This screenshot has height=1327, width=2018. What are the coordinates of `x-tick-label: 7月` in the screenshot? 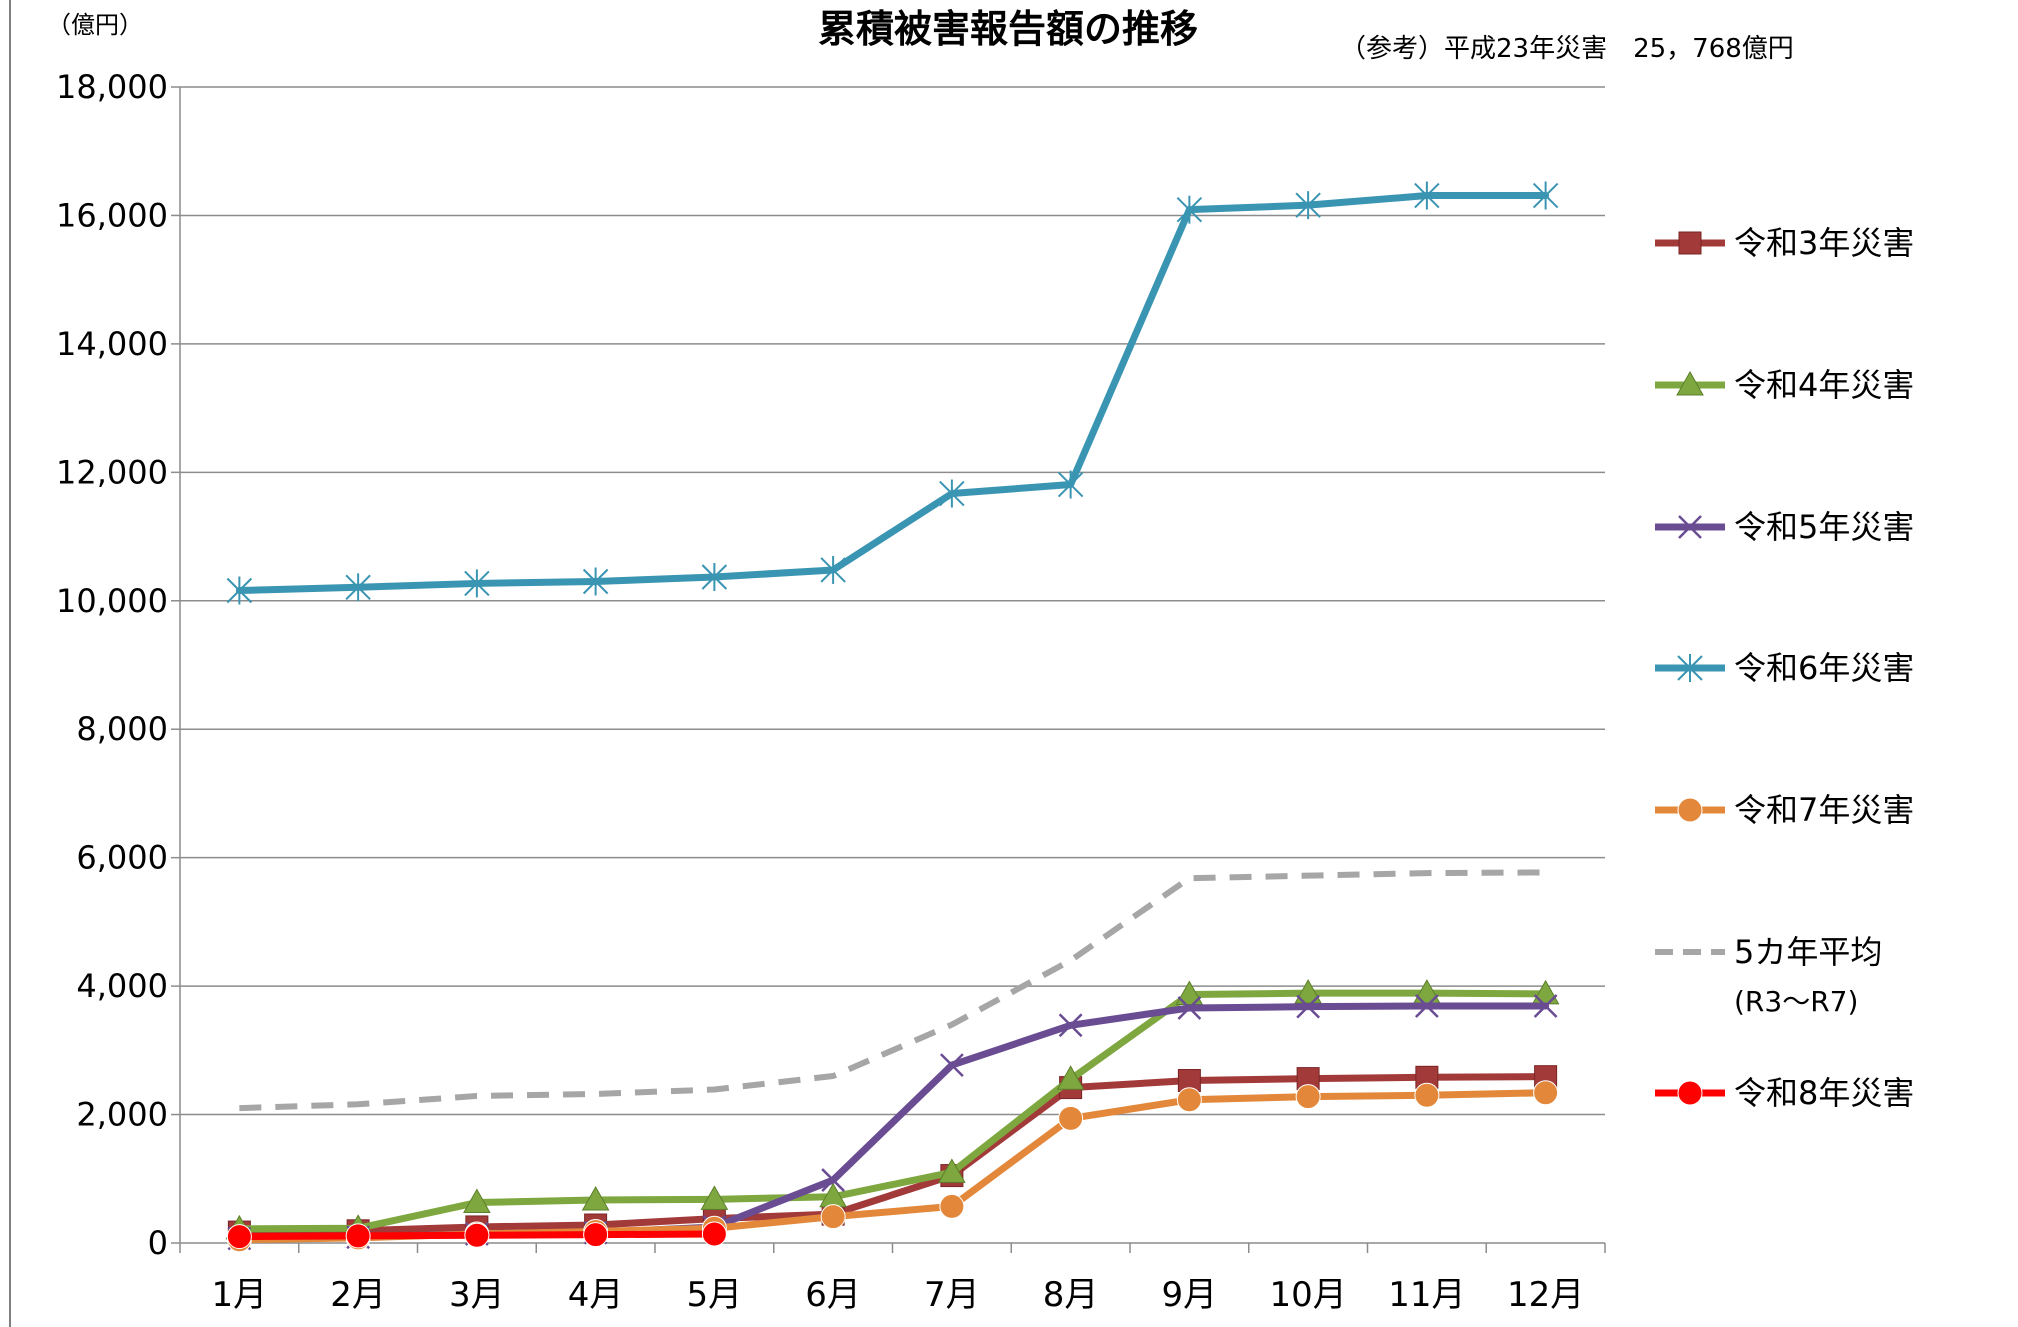 It's located at (952, 1295).